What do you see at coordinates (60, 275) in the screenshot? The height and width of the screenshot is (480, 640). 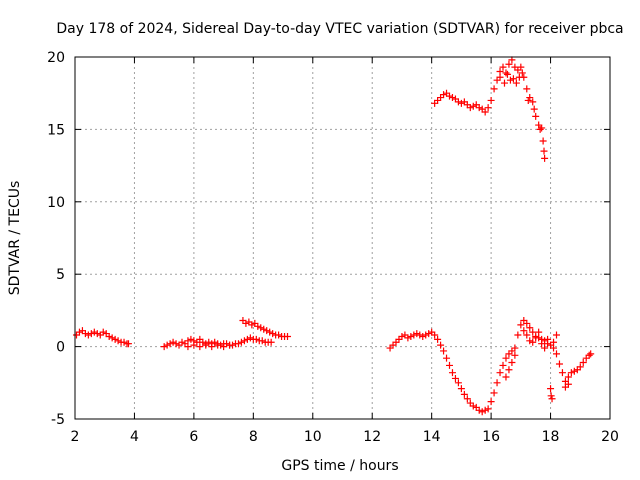 I see `y-tick-label: 5` at bounding box center [60, 275].